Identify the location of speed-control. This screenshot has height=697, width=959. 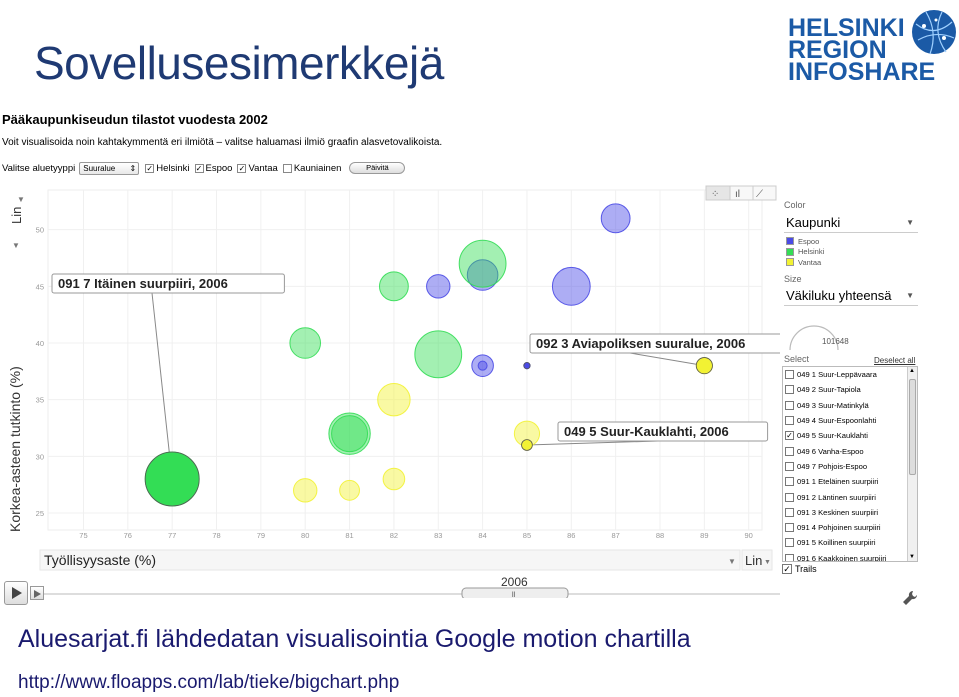
(37, 593).